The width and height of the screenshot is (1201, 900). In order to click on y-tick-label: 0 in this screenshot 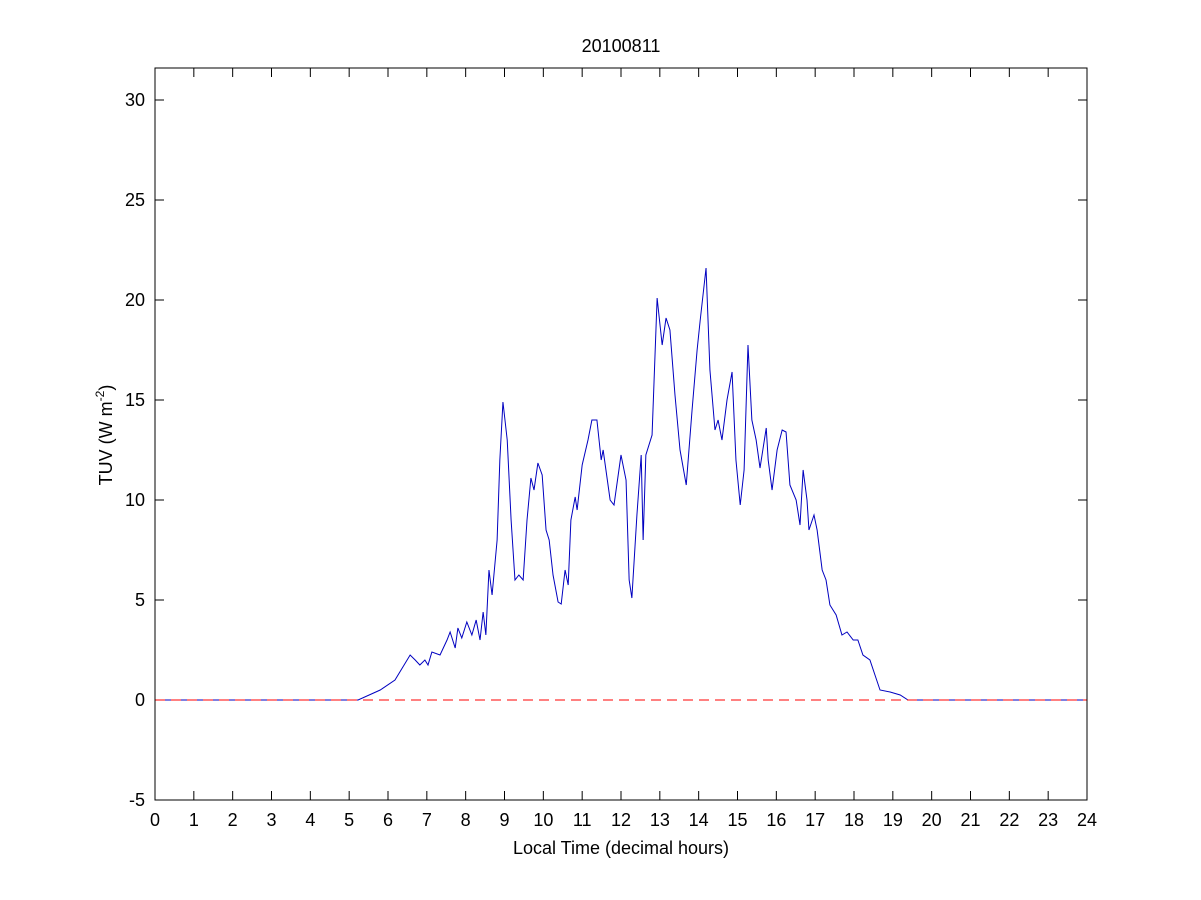, I will do `click(140, 700)`.